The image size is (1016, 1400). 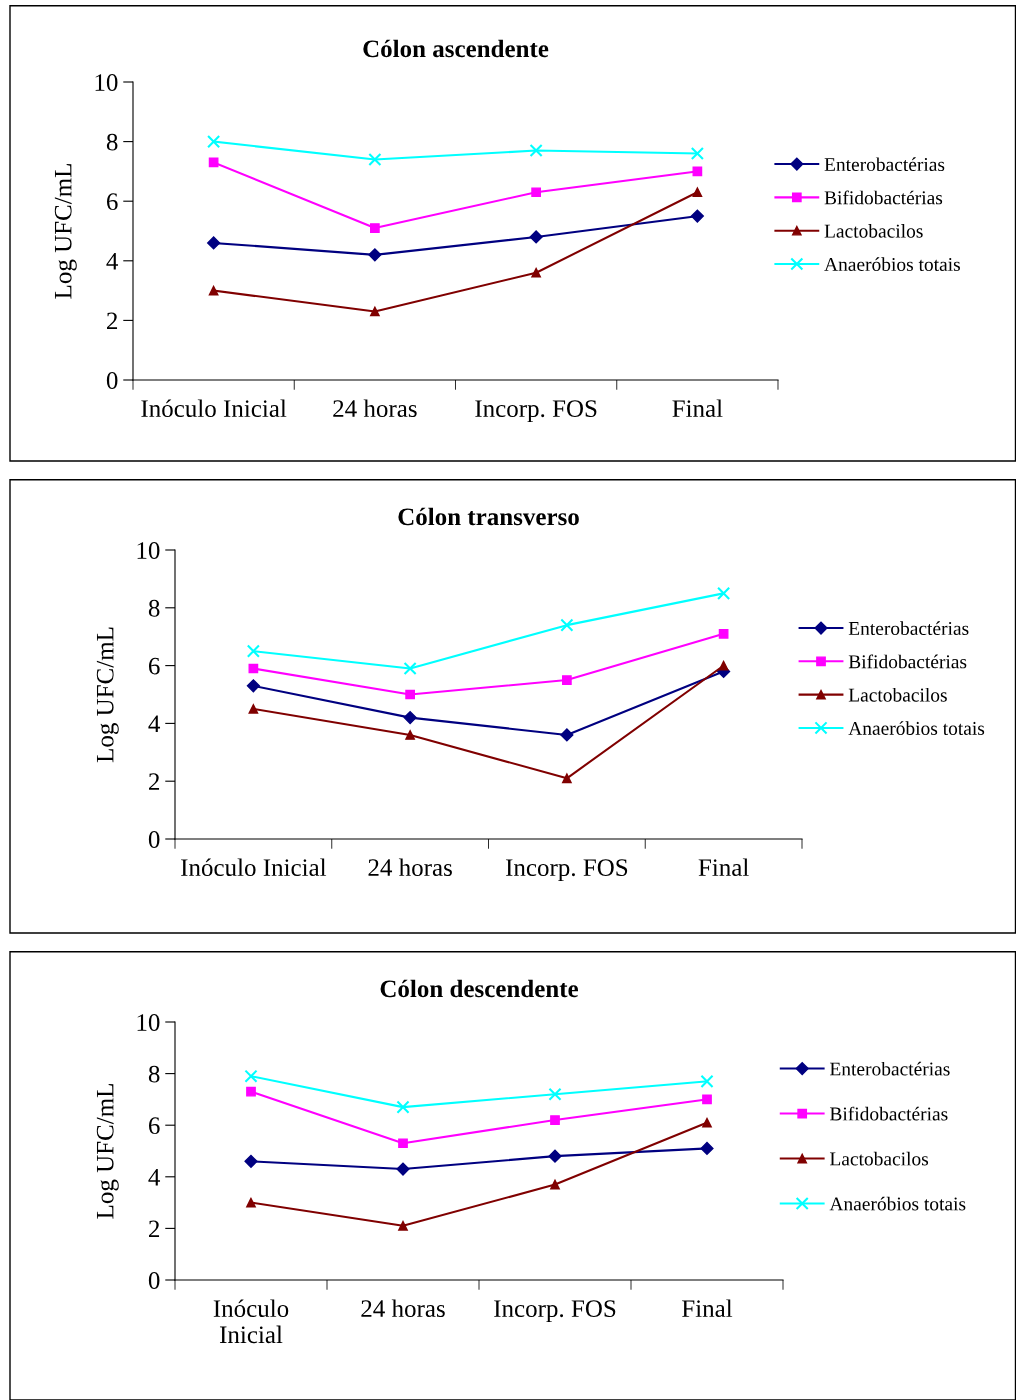 I want to click on chart-title: Cólon descendente, so click(x=479, y=988).